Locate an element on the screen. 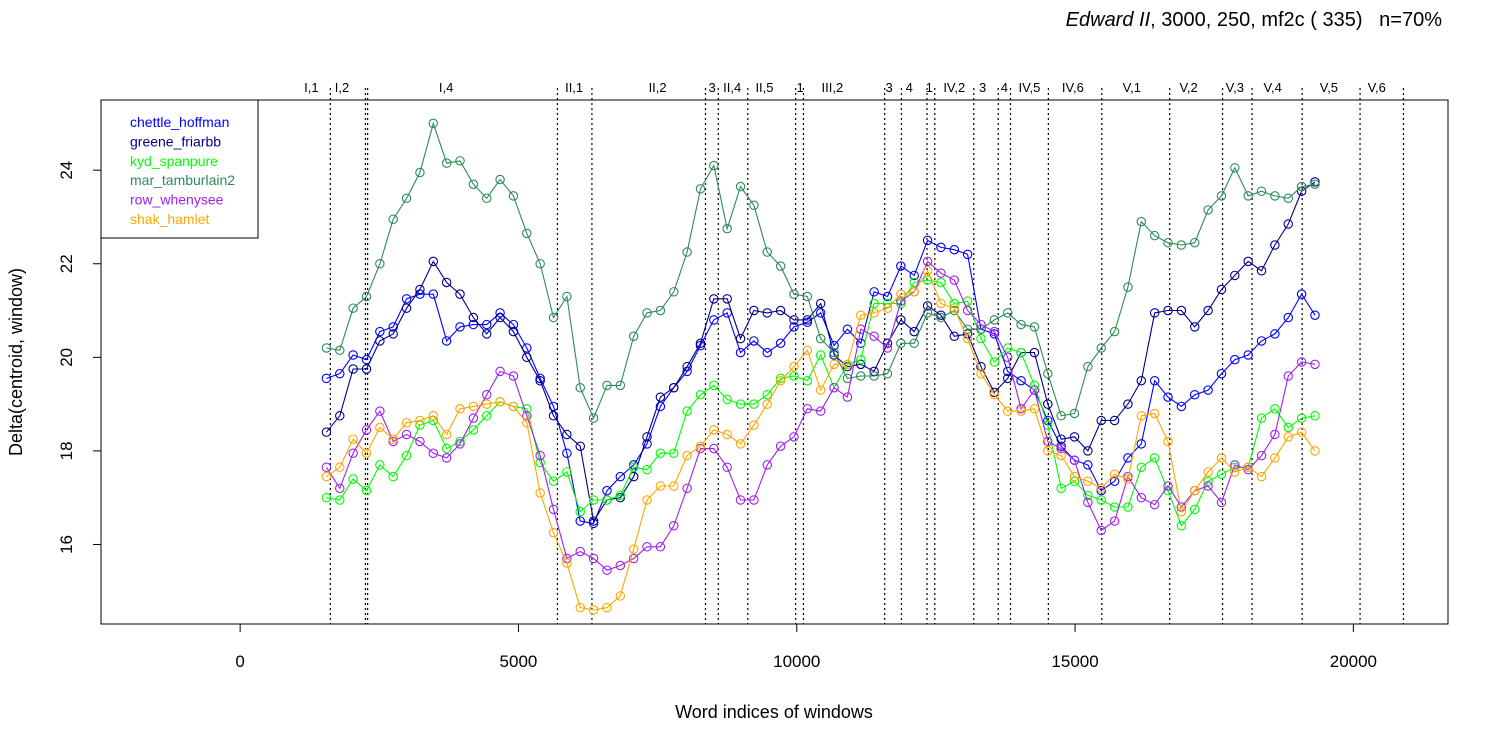  scene-label: V,2 is located at coordinates (1188, 87).